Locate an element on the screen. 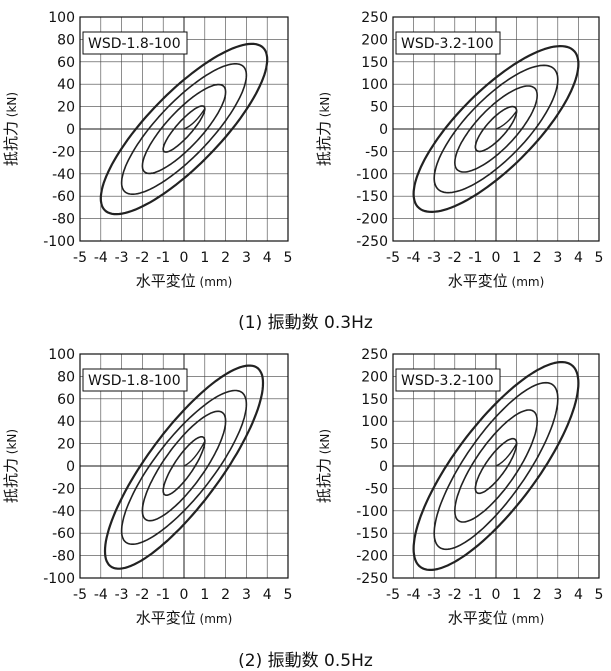 This screenshot has width=611, height=671. specimen-label: WSD-3.2-100 is located at coordinates (448, 380).